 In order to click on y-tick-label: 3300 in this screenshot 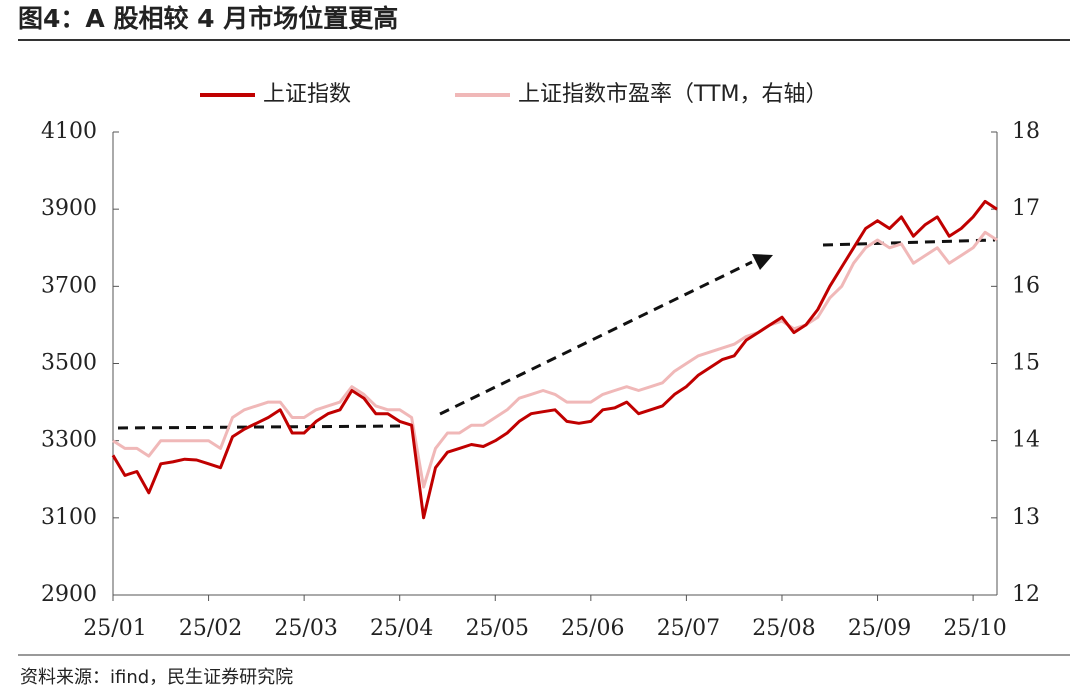, I will do `click(69, 440)`.